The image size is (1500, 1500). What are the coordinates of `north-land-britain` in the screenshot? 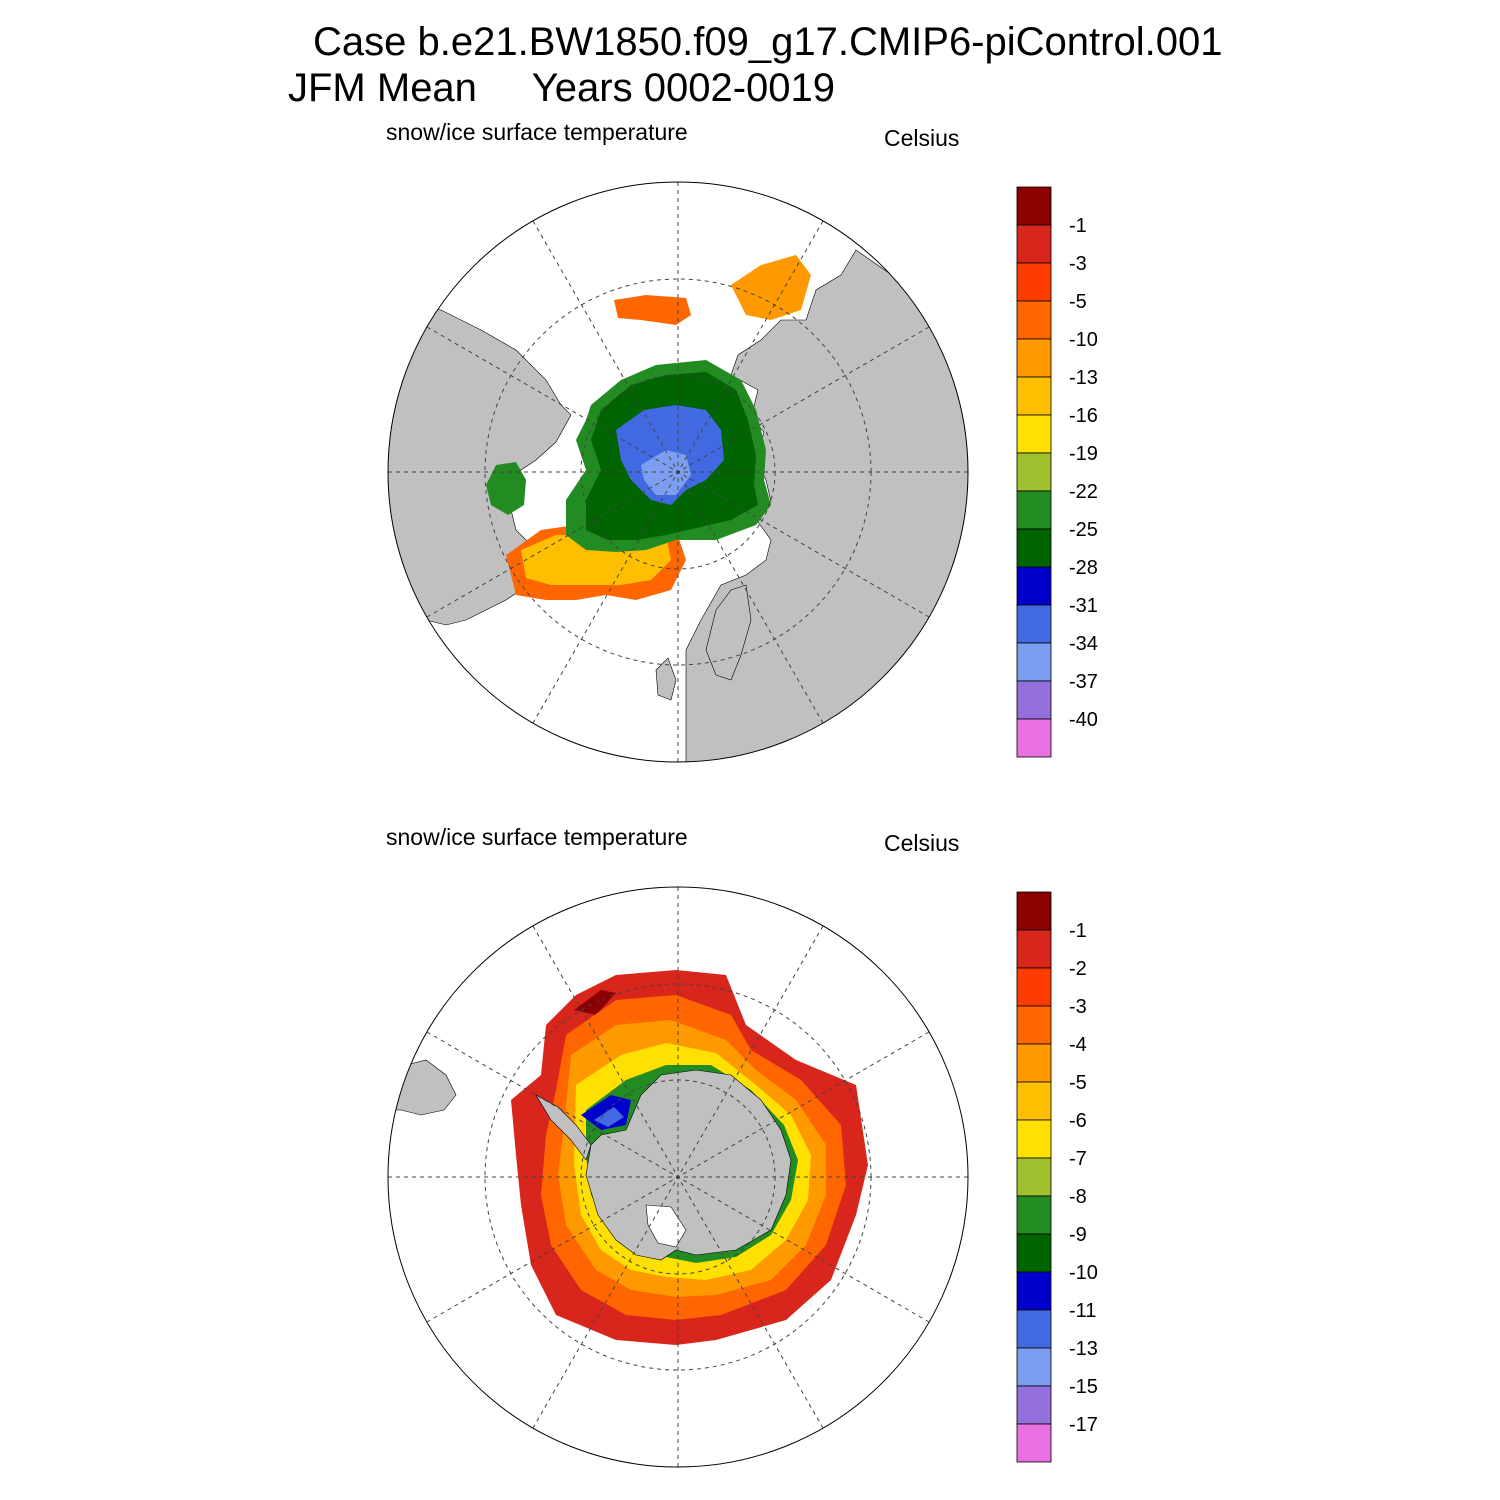 It's located at (666, 679).